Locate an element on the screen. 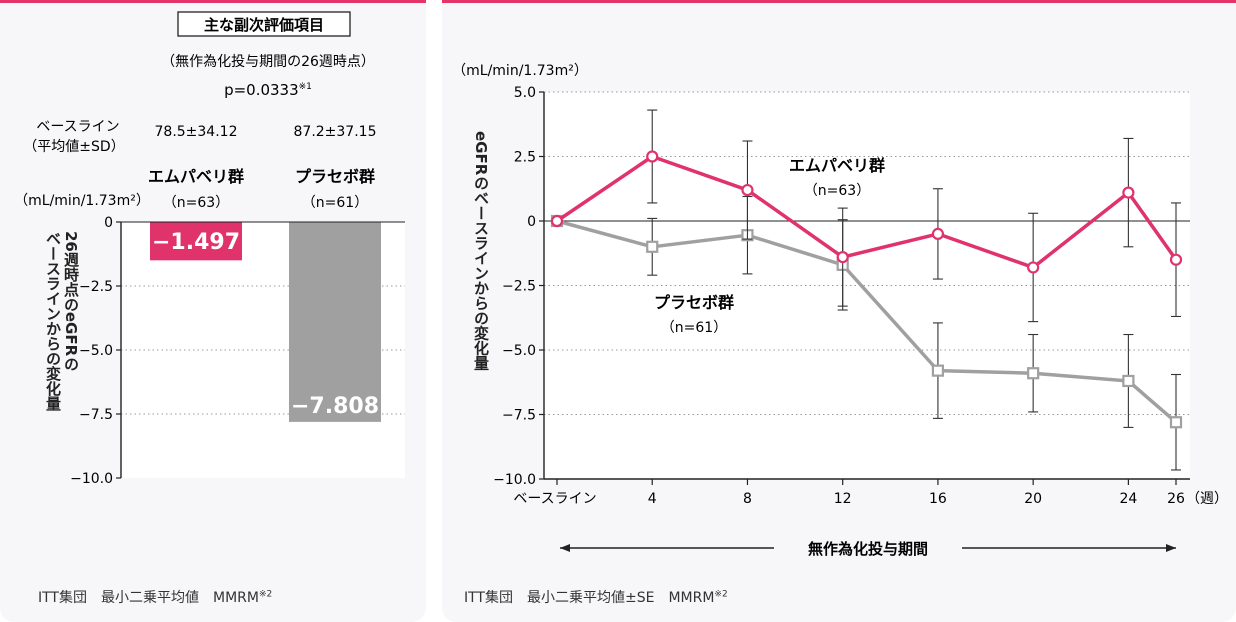 The image size is (1236, 622). right-y-tick-label: 5.0 is located at coordinates (525, 93).